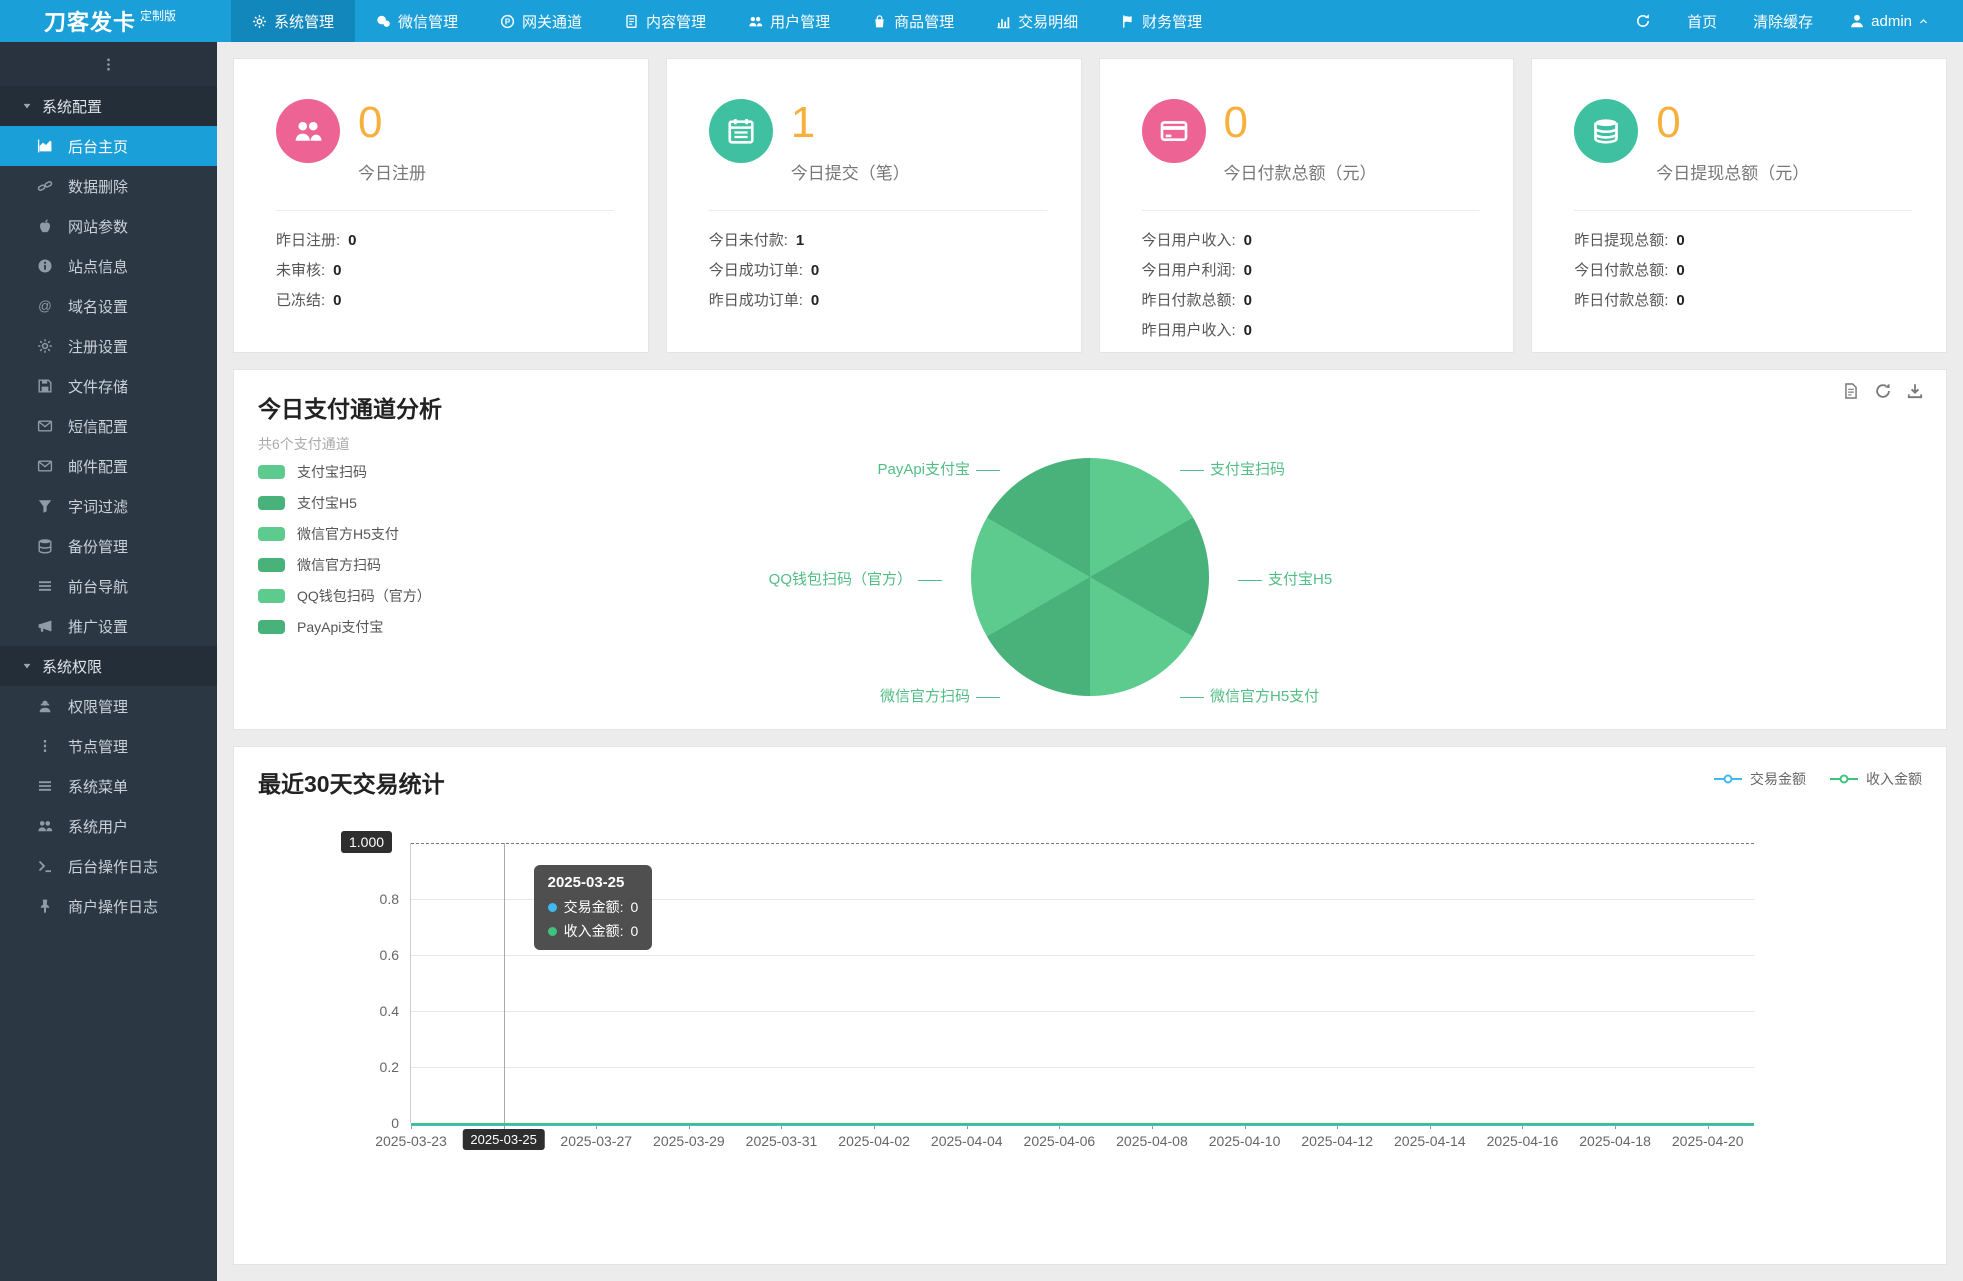  I want to click on sidebar-item-system-menu: 系统菜单, so click(108, 786).